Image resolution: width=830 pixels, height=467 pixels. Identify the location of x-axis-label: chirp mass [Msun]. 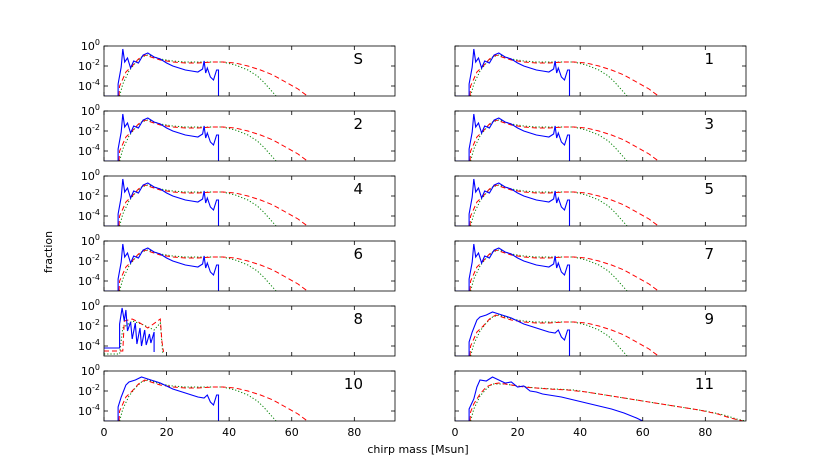
(417, 449).